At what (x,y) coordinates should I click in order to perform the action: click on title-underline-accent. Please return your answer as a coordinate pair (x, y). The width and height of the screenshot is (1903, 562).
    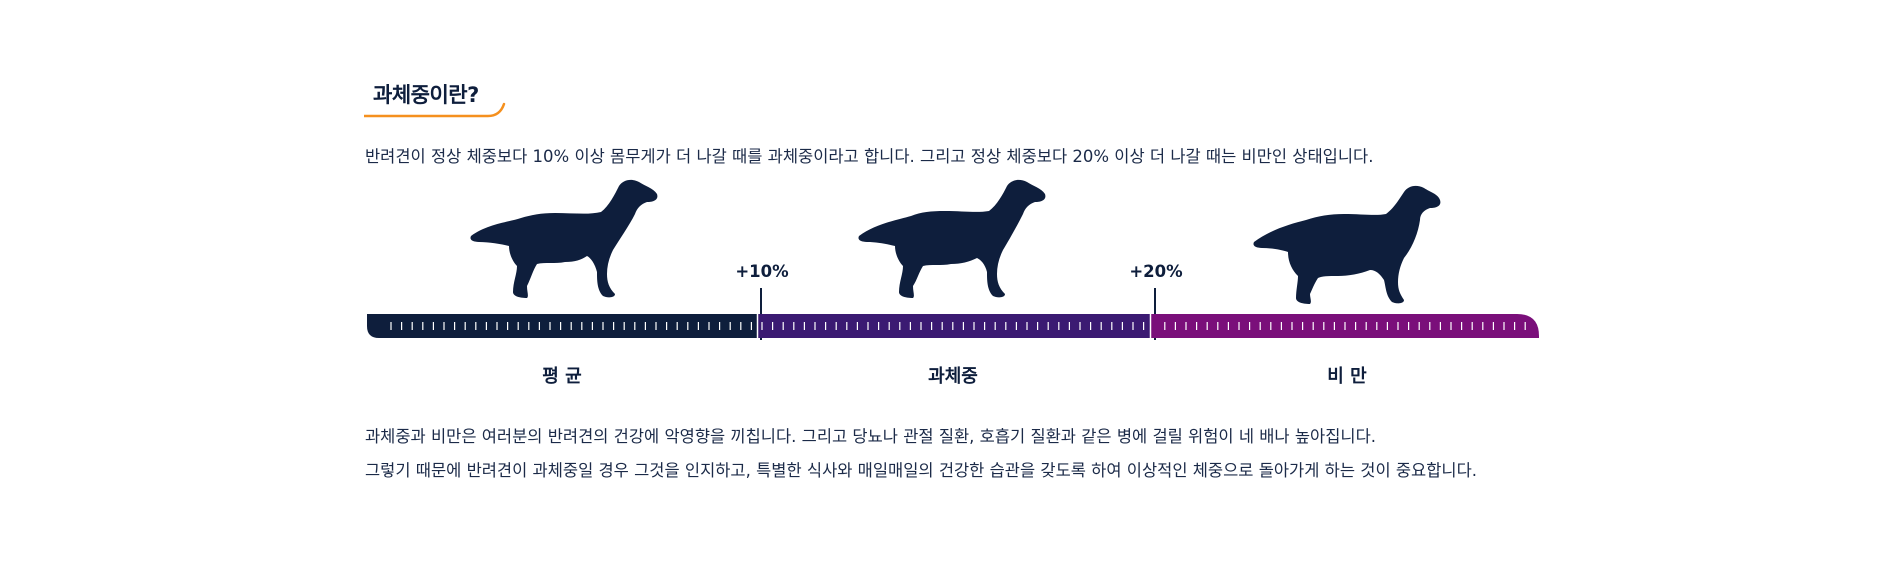
    Looking at the image, I should click on (435, 110).